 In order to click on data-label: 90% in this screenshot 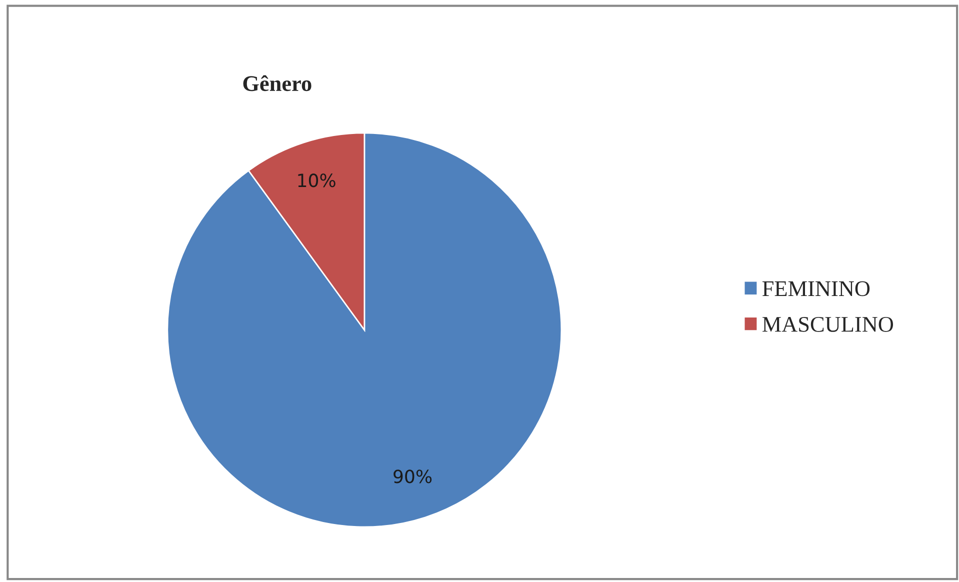, I will do `click(413, 477)`.